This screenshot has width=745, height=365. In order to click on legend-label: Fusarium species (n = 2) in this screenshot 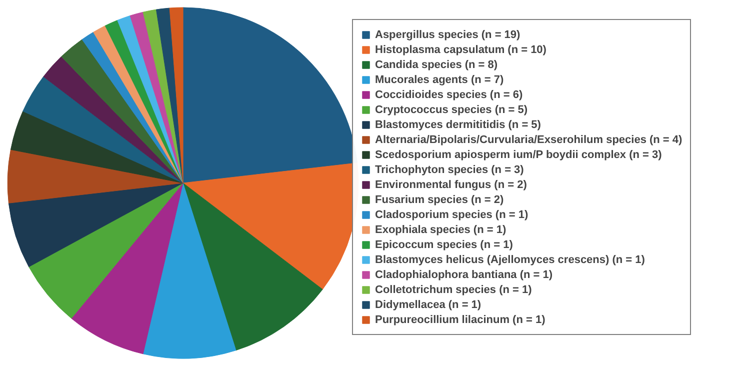, I will do `click(439, 199)`.